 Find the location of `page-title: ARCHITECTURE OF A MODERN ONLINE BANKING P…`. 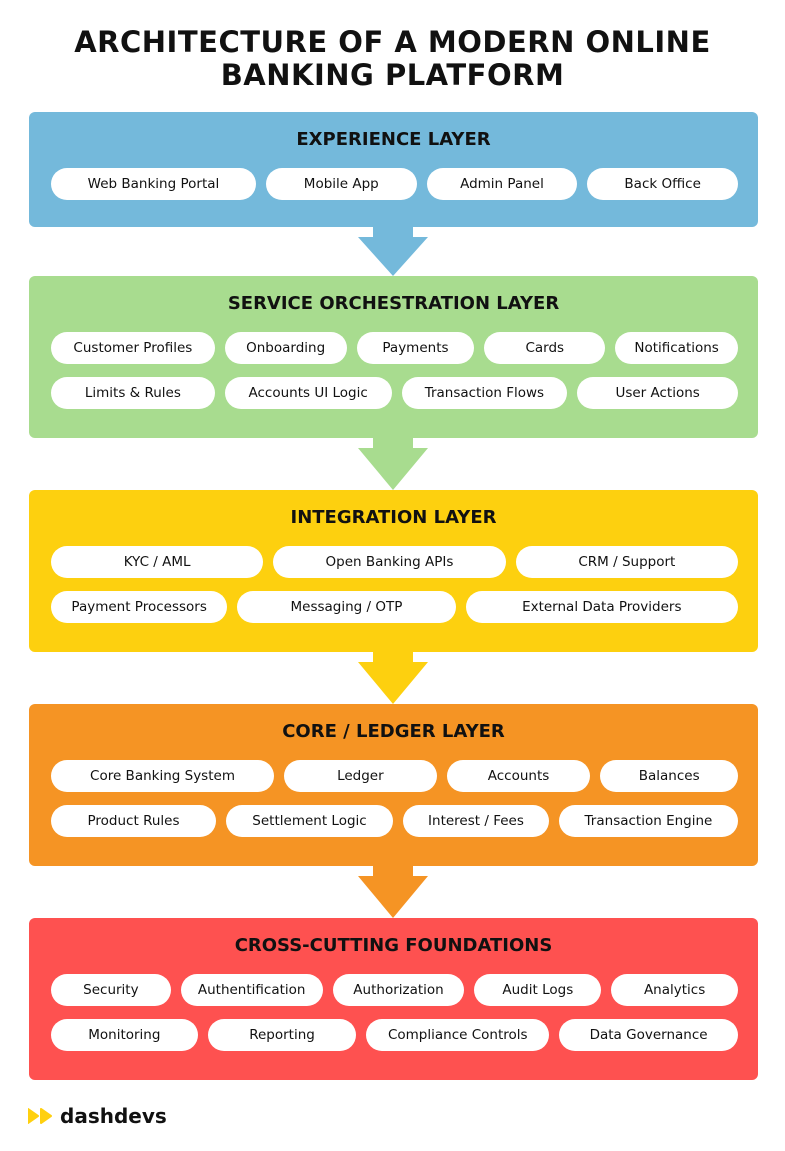

page-title: ARCHITECTURE OF A MODERN ONLINE BANKING P… is located at coordinates (392, 59).